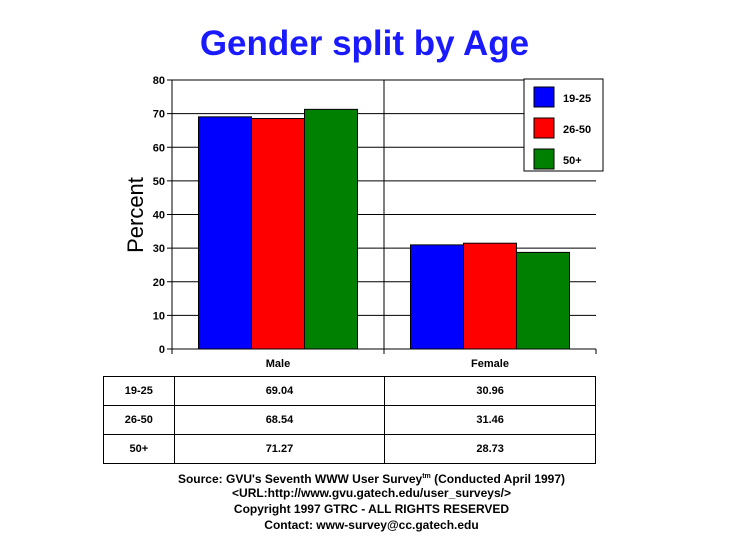 This screenshot has width=729, height=553. I want to click on table-cell: 68.54, so click(279, 420).